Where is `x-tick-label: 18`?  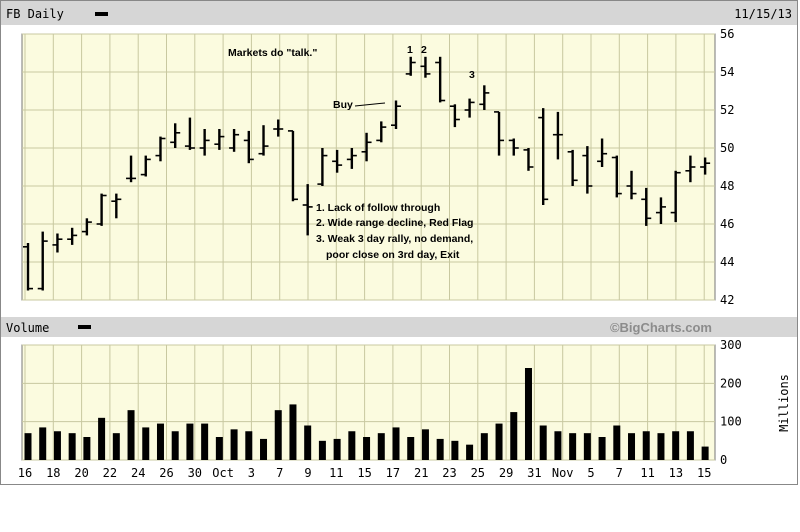
x-tick-label: 18 is located at coordinates (53, 473).